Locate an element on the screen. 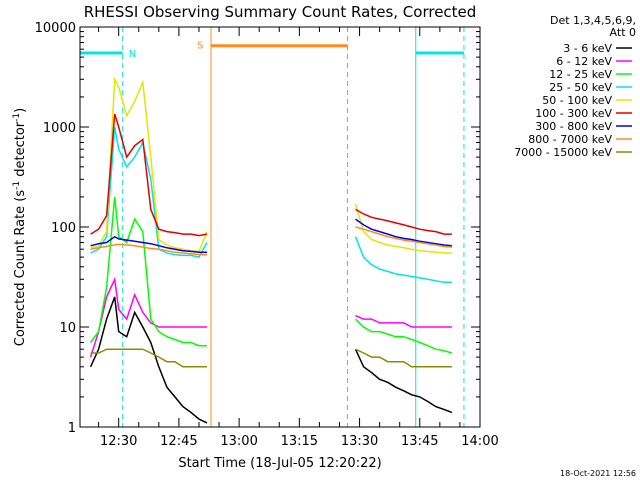  legend-header-line-1: Det 1,3,4,5,6,9, is located at coordinates (593, 20).